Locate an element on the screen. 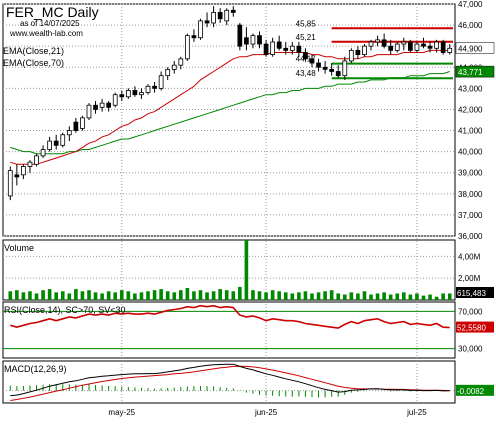 Image resolution: width=496 pixels, height=425 pixels. volume-last-box is located at coordinates (475, 292).